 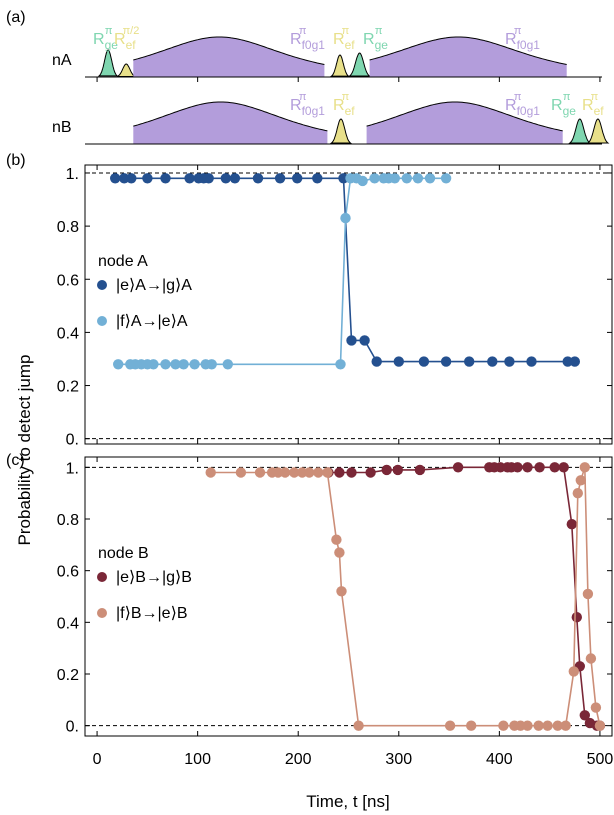 I want to click on legend-c: node B |e⟩B→|g⟩B |f⟩B→|e⟩B, so click(x=144, y=583).